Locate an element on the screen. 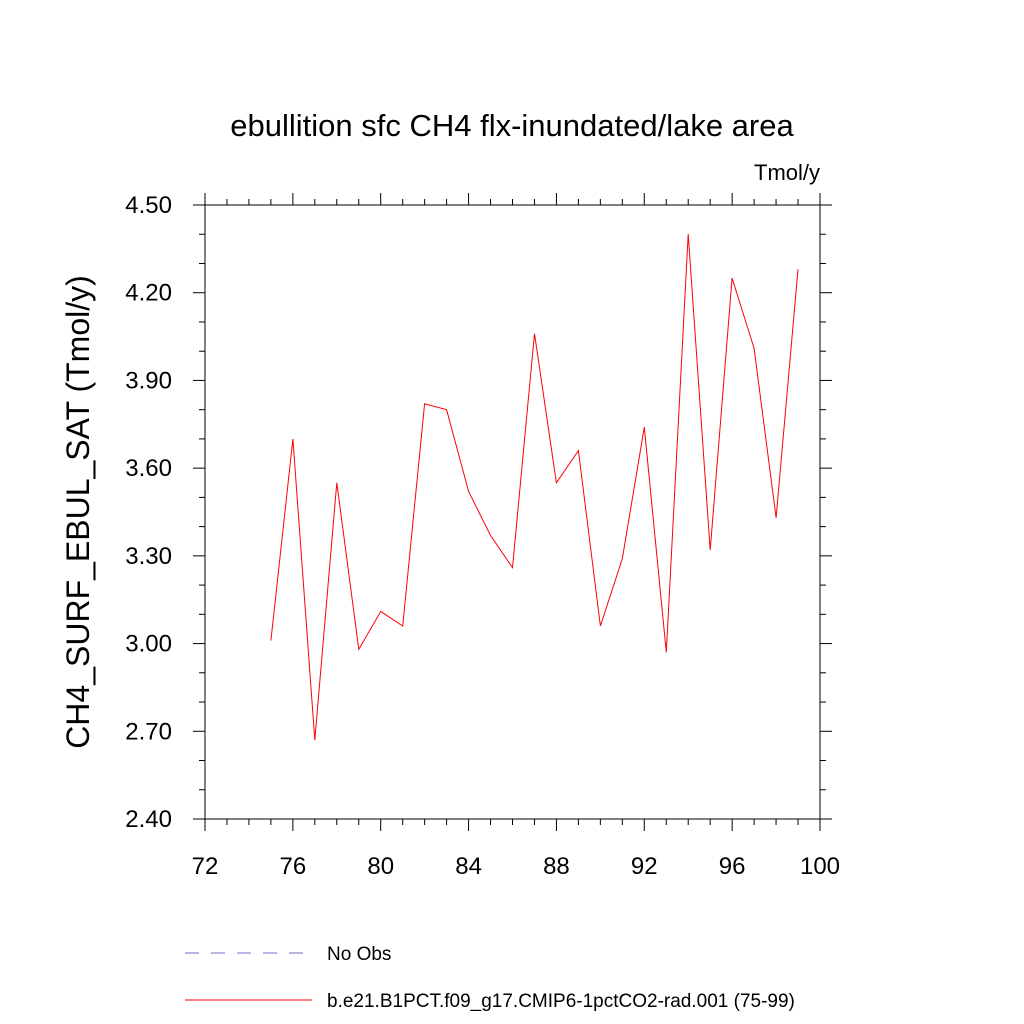 The height and width of the screenshot is (1024, 1024). x-tick-label: 76 is located at coordinates (293, 866).